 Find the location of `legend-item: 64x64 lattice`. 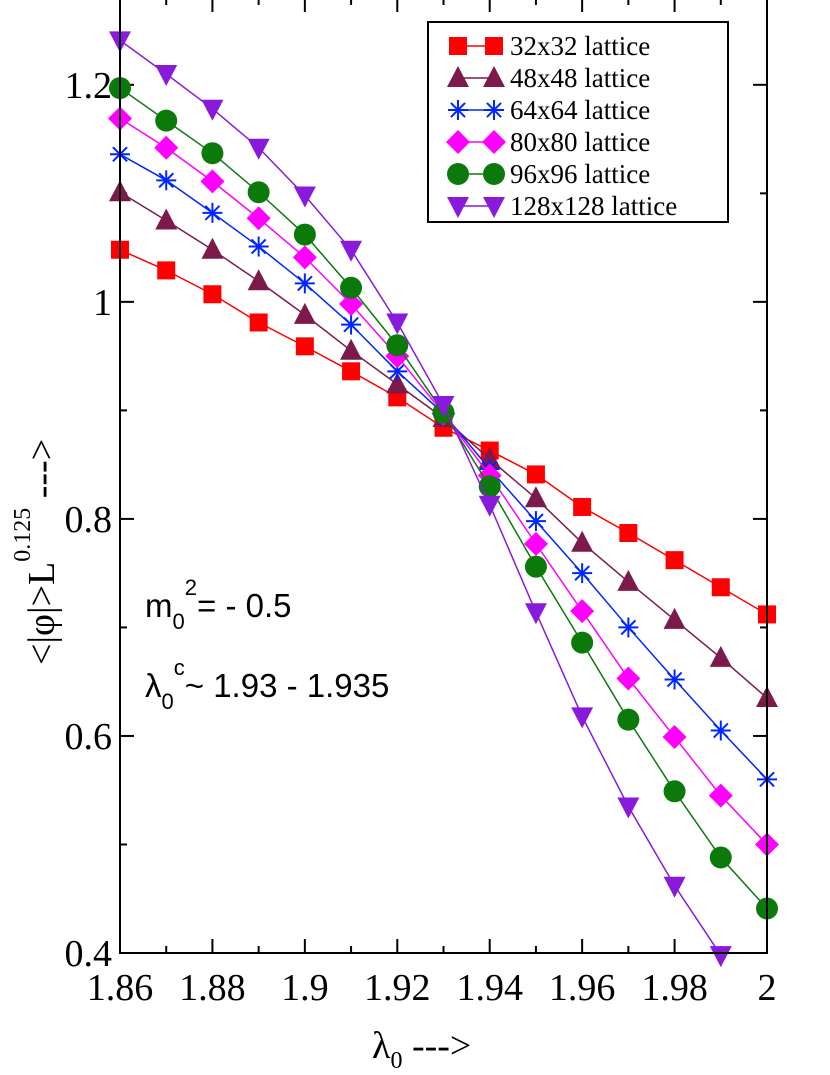

legend-item: 64x64 lattice is located at coordinates (549, 110).